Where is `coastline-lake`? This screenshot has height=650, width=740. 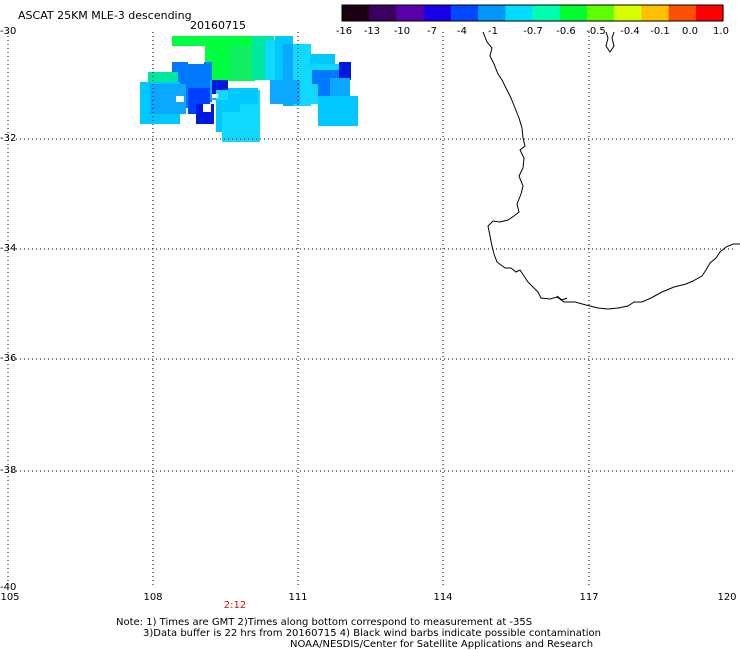
coastline-lake is located at coordinates (562, 298).